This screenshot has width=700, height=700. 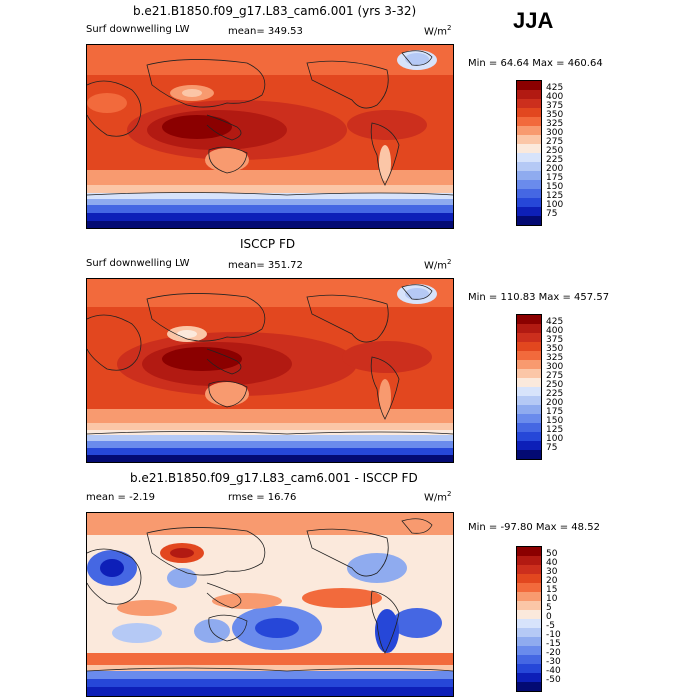 I want to click on panel-3-units: W/m2, so click(x=437, y=496).